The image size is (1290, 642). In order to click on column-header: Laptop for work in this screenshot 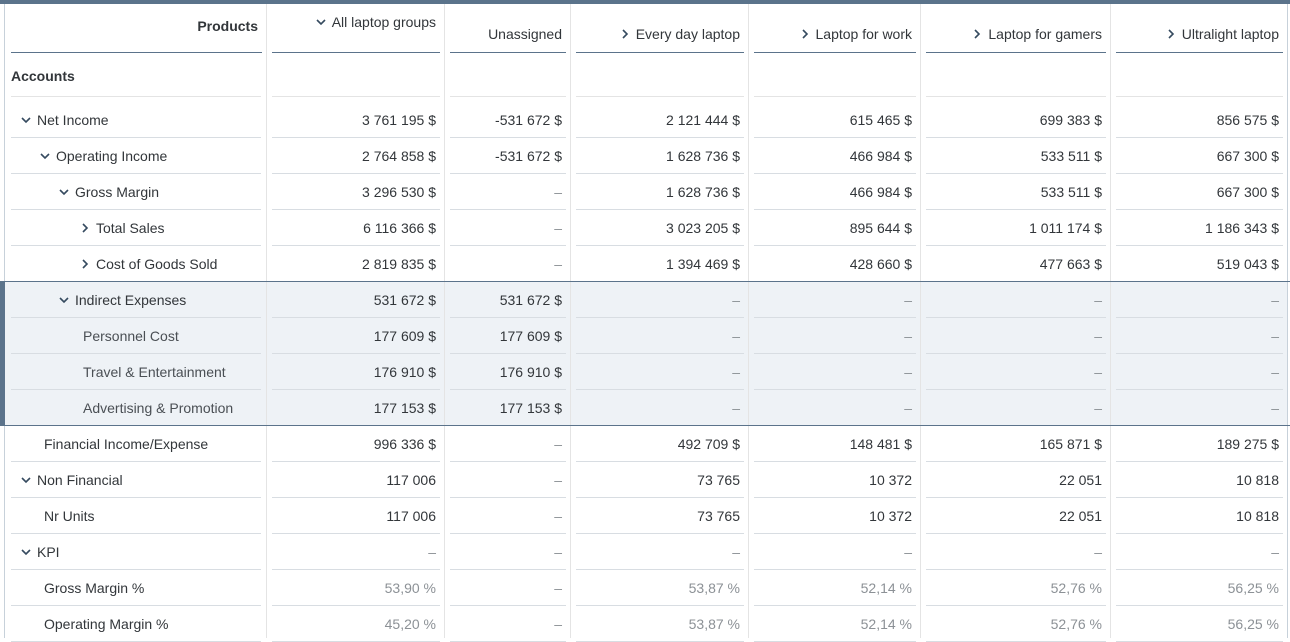, I will do `click(834, 29)`.